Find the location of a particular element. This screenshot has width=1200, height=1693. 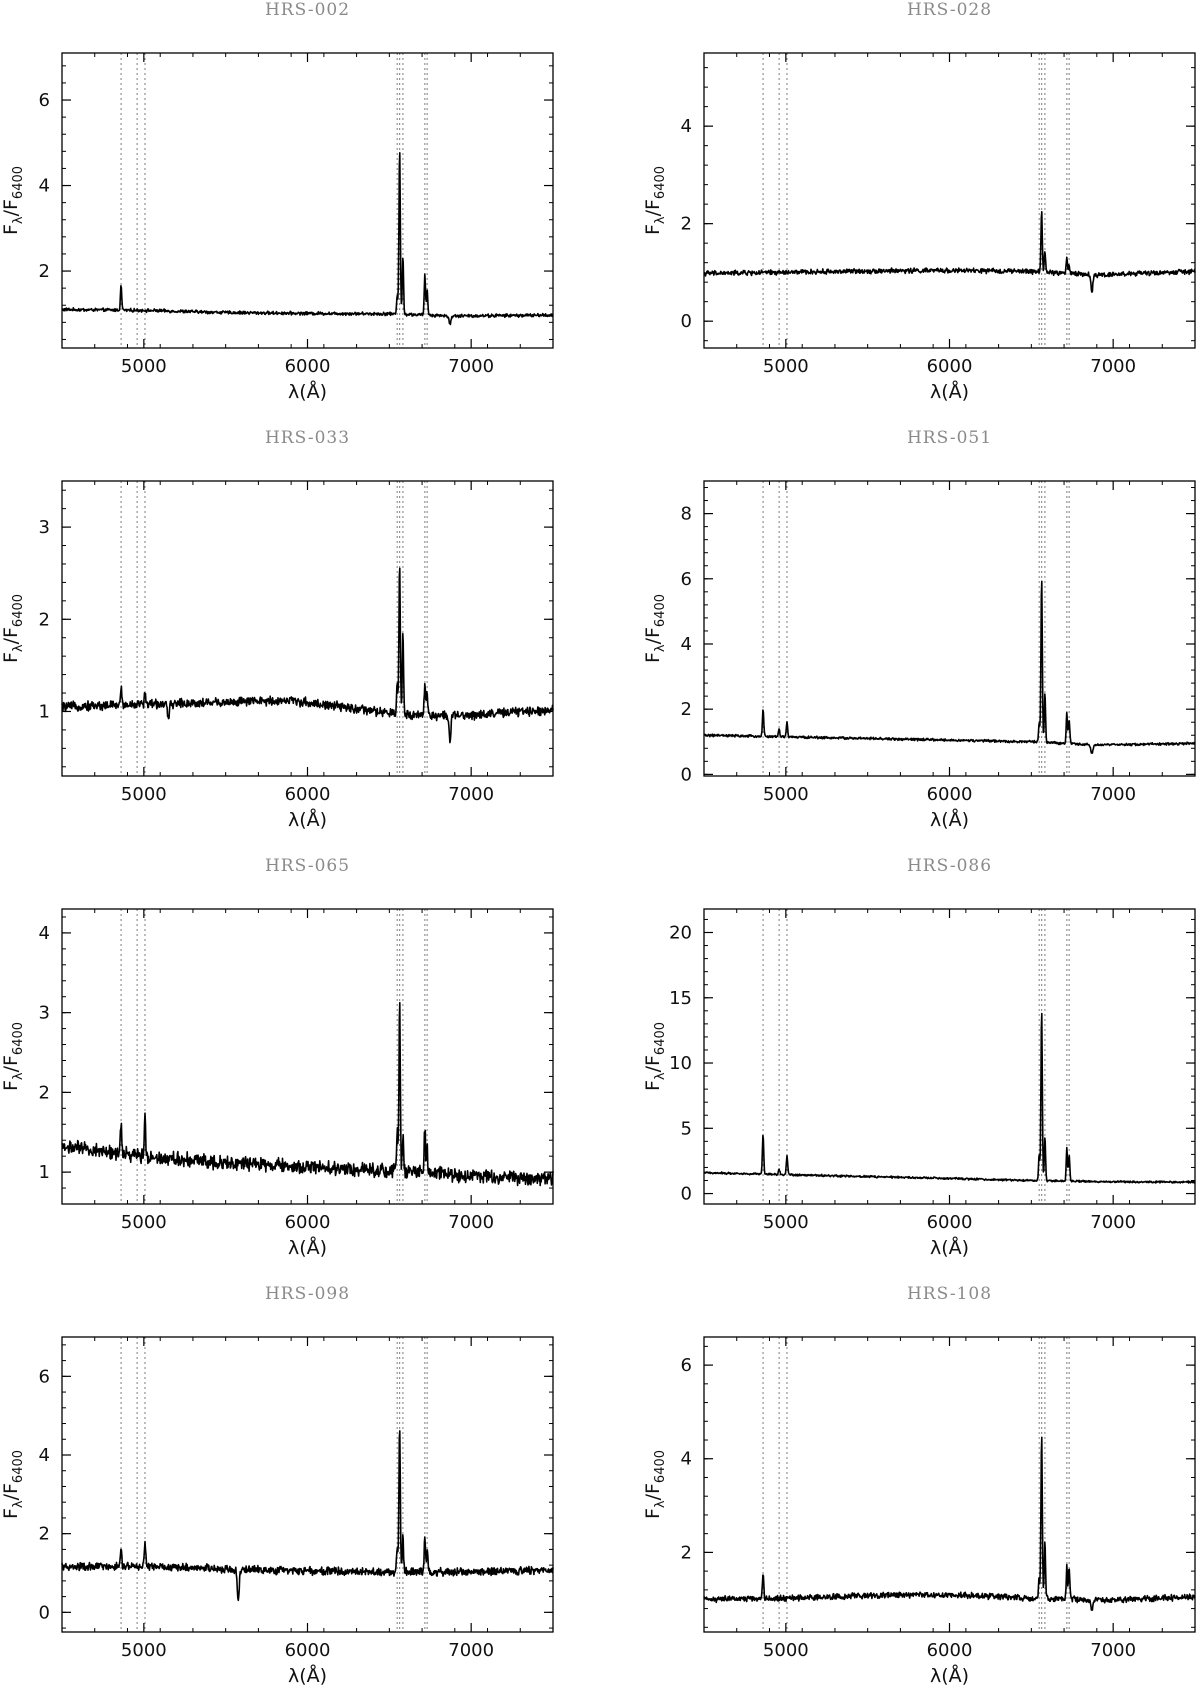

panel-title: HRS-051 is located at coordinates (949, 438).